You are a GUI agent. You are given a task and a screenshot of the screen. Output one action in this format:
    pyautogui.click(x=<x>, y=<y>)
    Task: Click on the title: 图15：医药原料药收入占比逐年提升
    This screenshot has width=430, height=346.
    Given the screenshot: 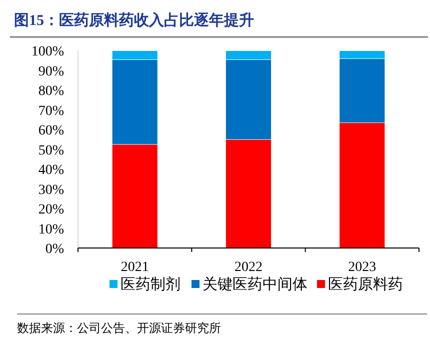 What is the action you would take?
    pyautogui.click(x=134, y=21)
    